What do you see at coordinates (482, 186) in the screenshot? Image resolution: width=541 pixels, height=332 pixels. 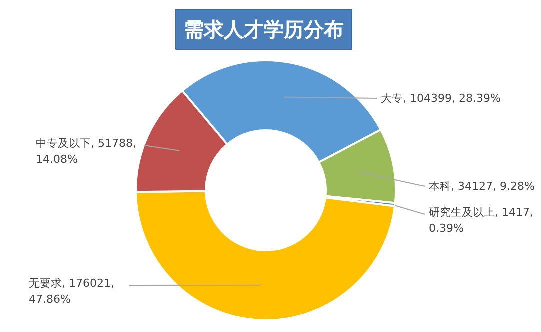 I see `slice-label: 本科, 34127, 9.28%` at bounding box center [482, 186].